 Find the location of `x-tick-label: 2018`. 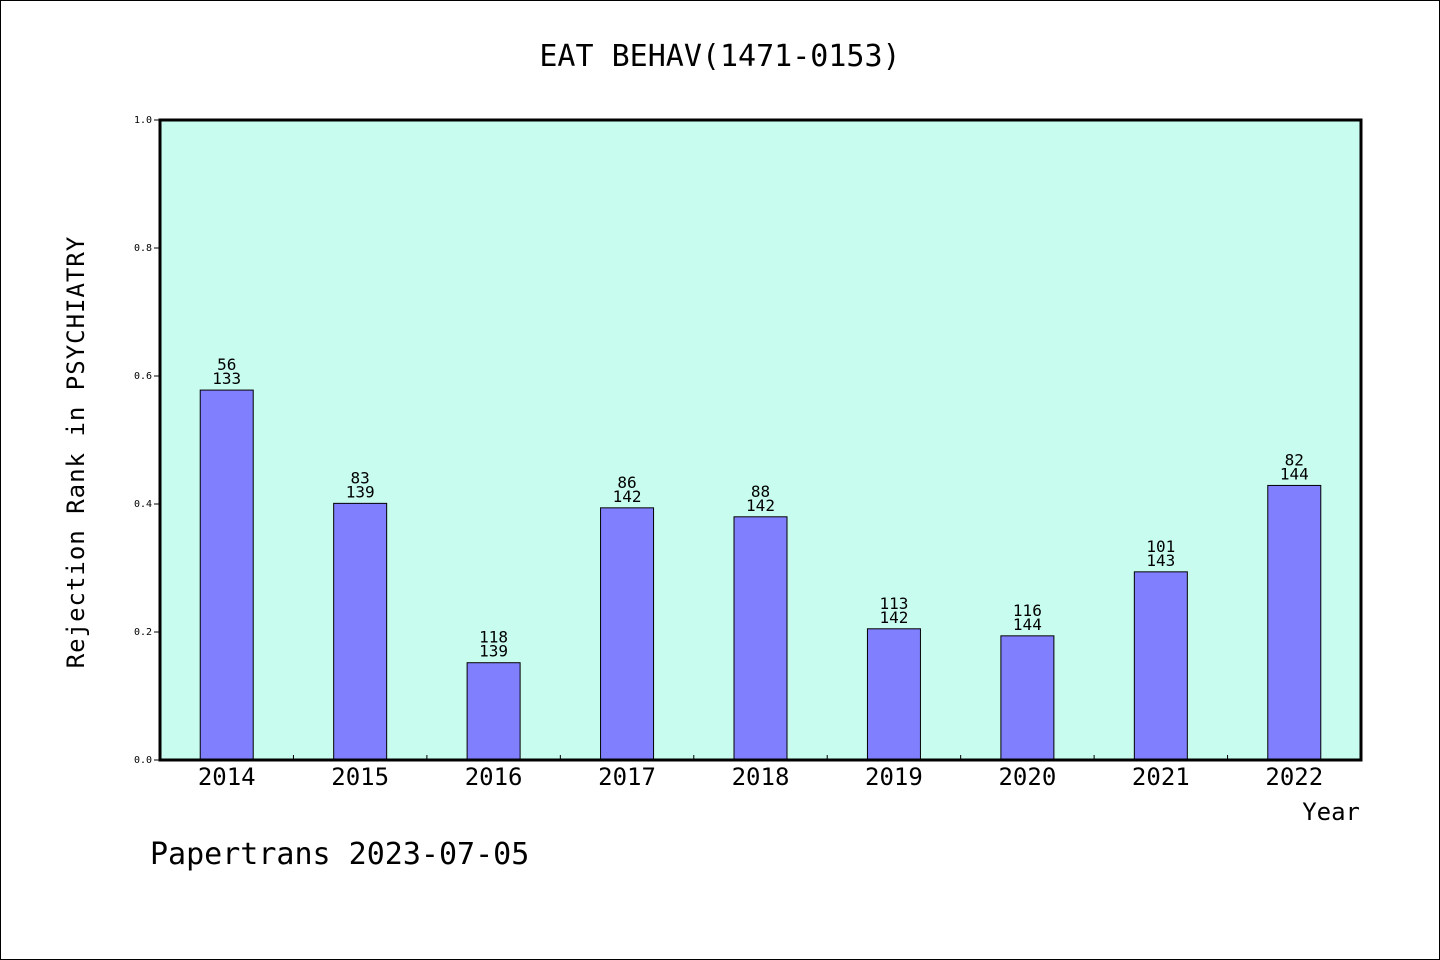

x-tick-label: 2018 is located at coordinates (761, 777).